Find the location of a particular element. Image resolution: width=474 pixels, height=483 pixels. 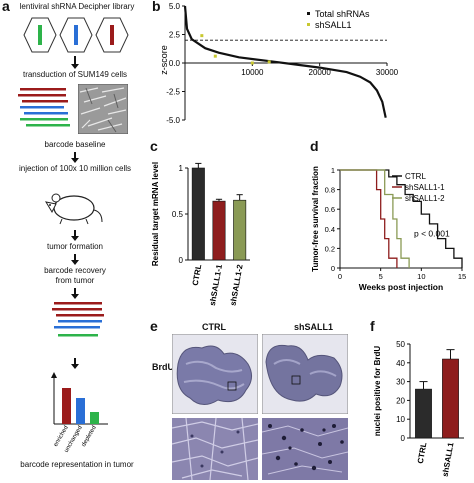

b-ytick-label: 5.0 is located at coordinates (175, 6).